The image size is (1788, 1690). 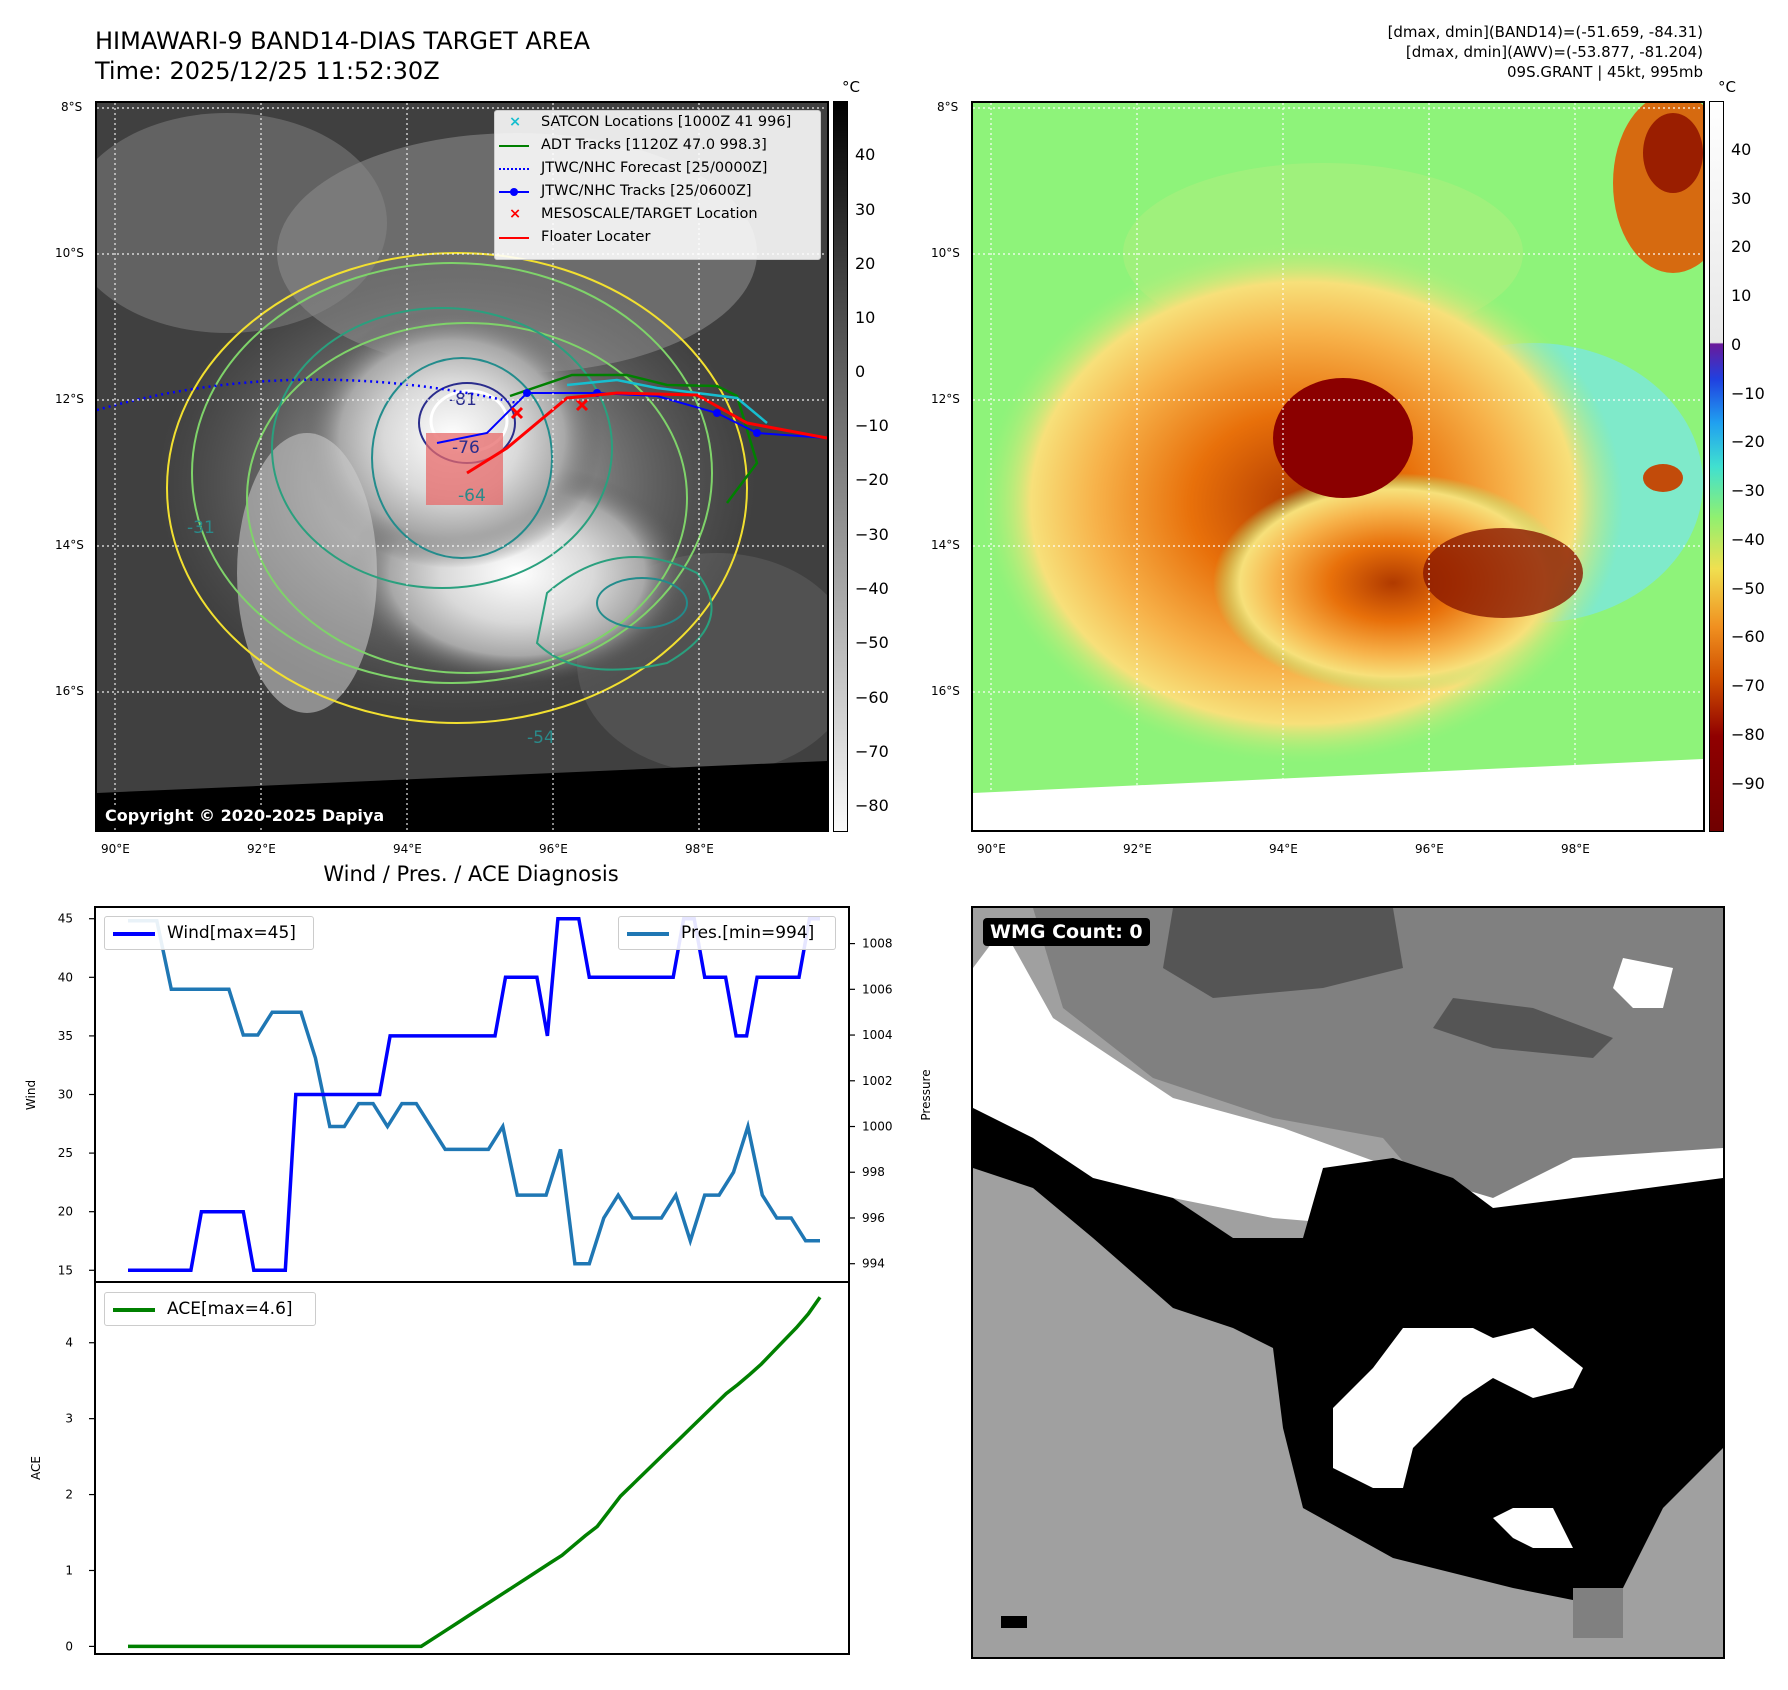 I want to click on tick-label: 1000, so click(x=877, y=1127).